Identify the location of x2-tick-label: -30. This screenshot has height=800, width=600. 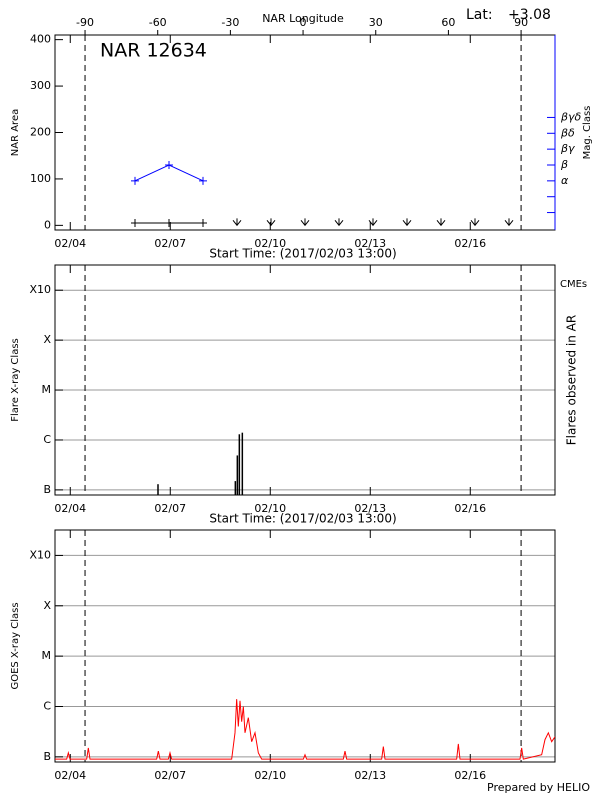
(230, 22).